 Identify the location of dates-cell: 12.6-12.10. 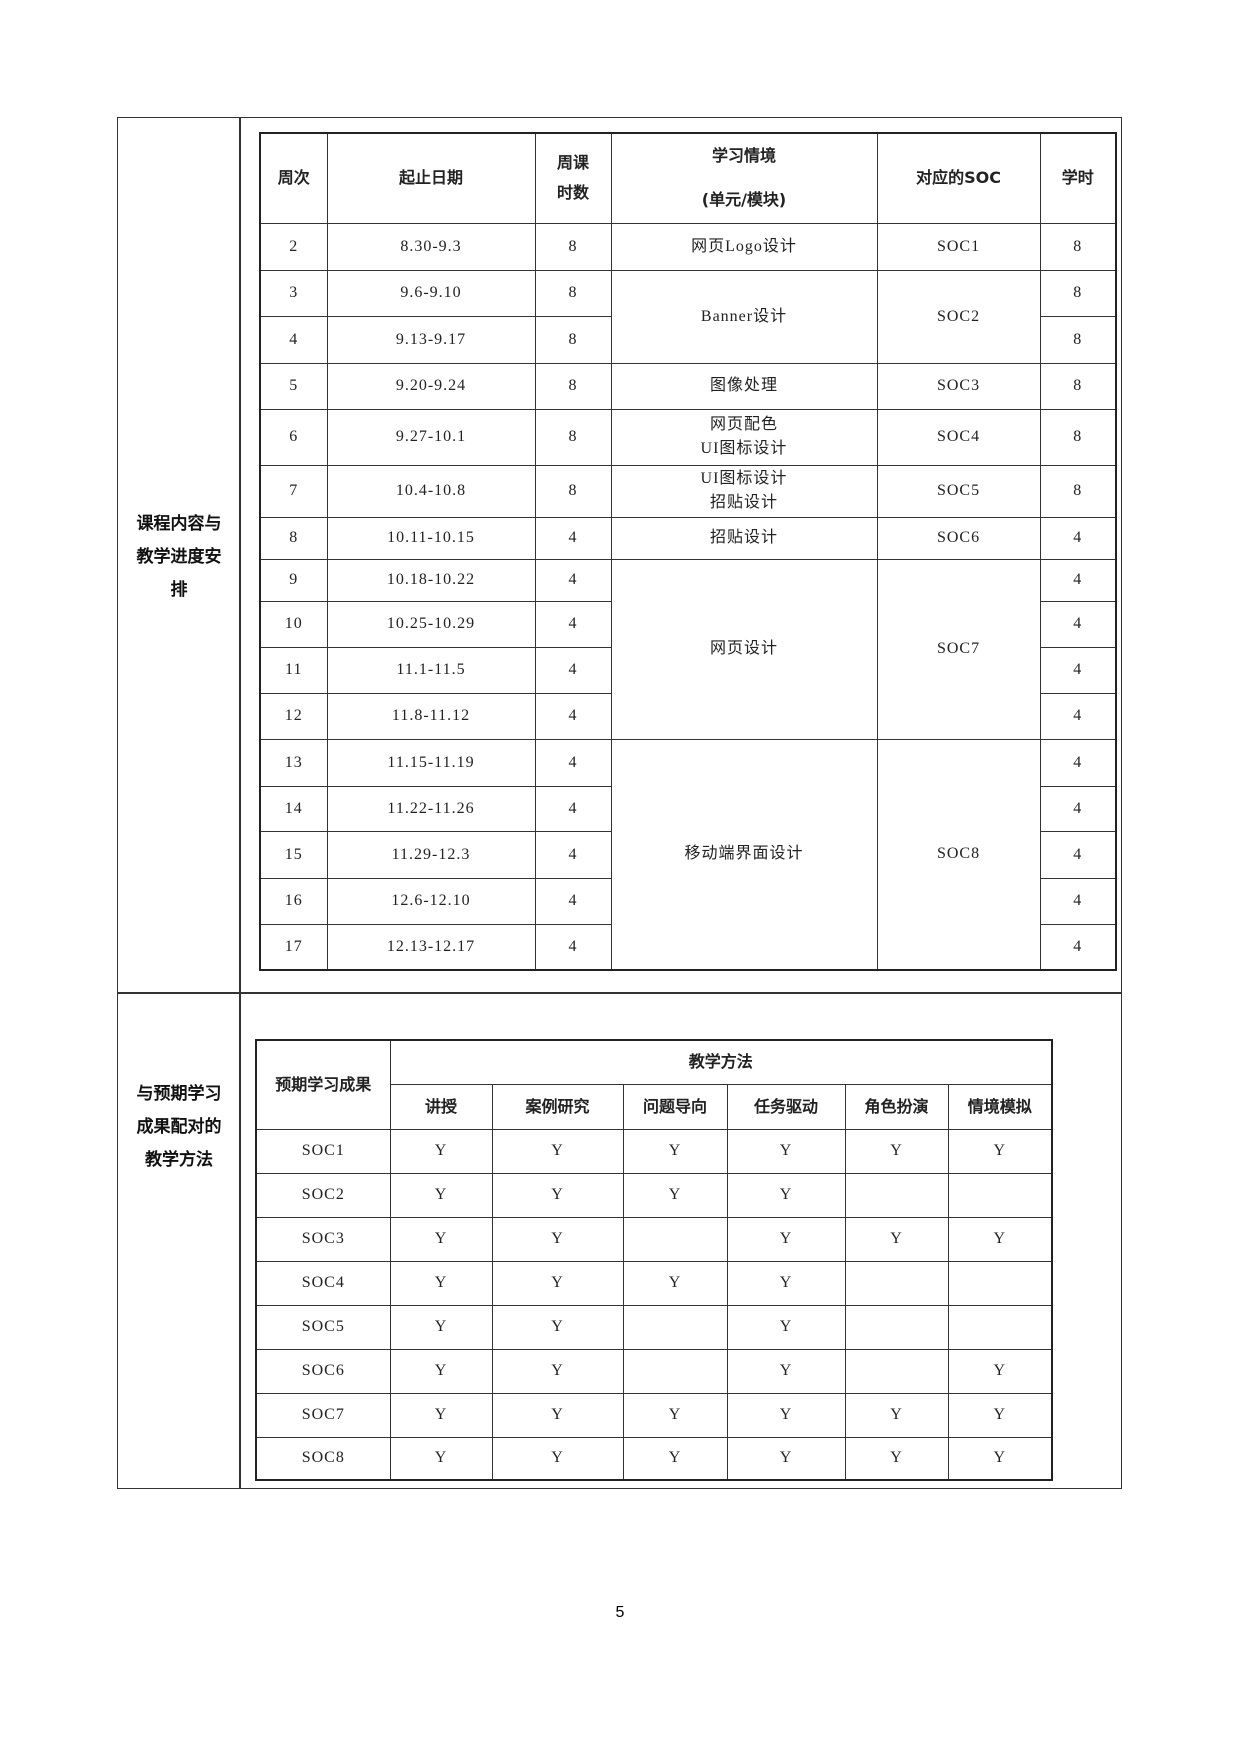
(431, 901).